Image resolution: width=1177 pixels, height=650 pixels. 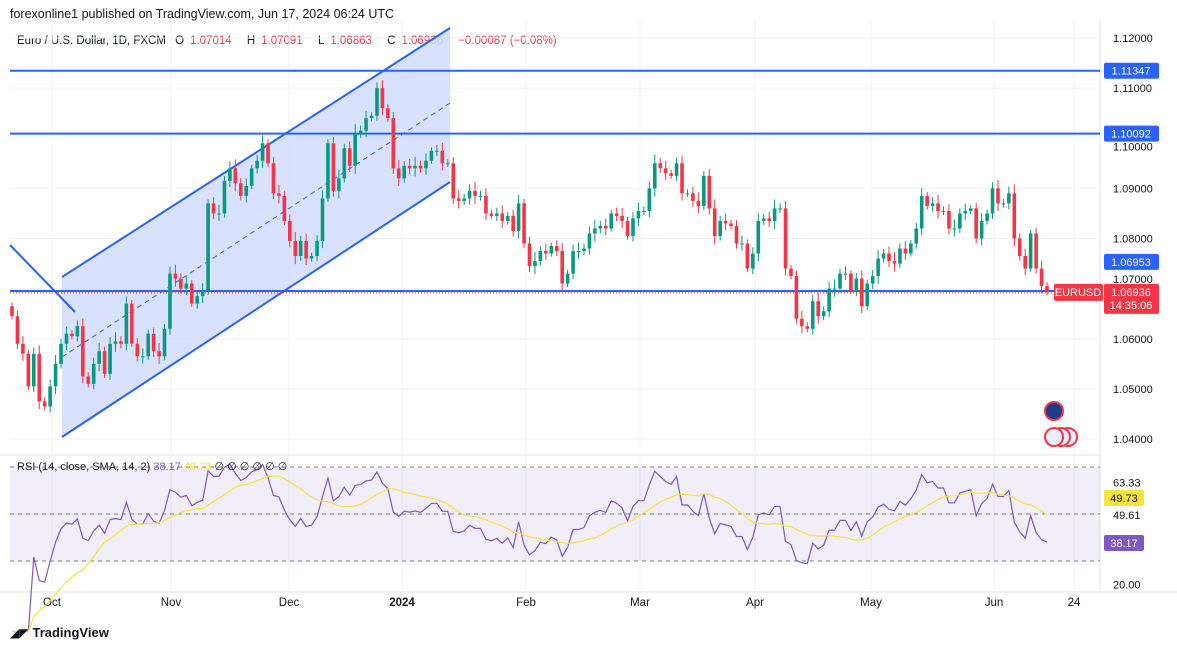 What do you see at coordinates (1131, 263) in the screenshot?
I see `price-line-label: 1.06953` at bounding box center [1131, 263].